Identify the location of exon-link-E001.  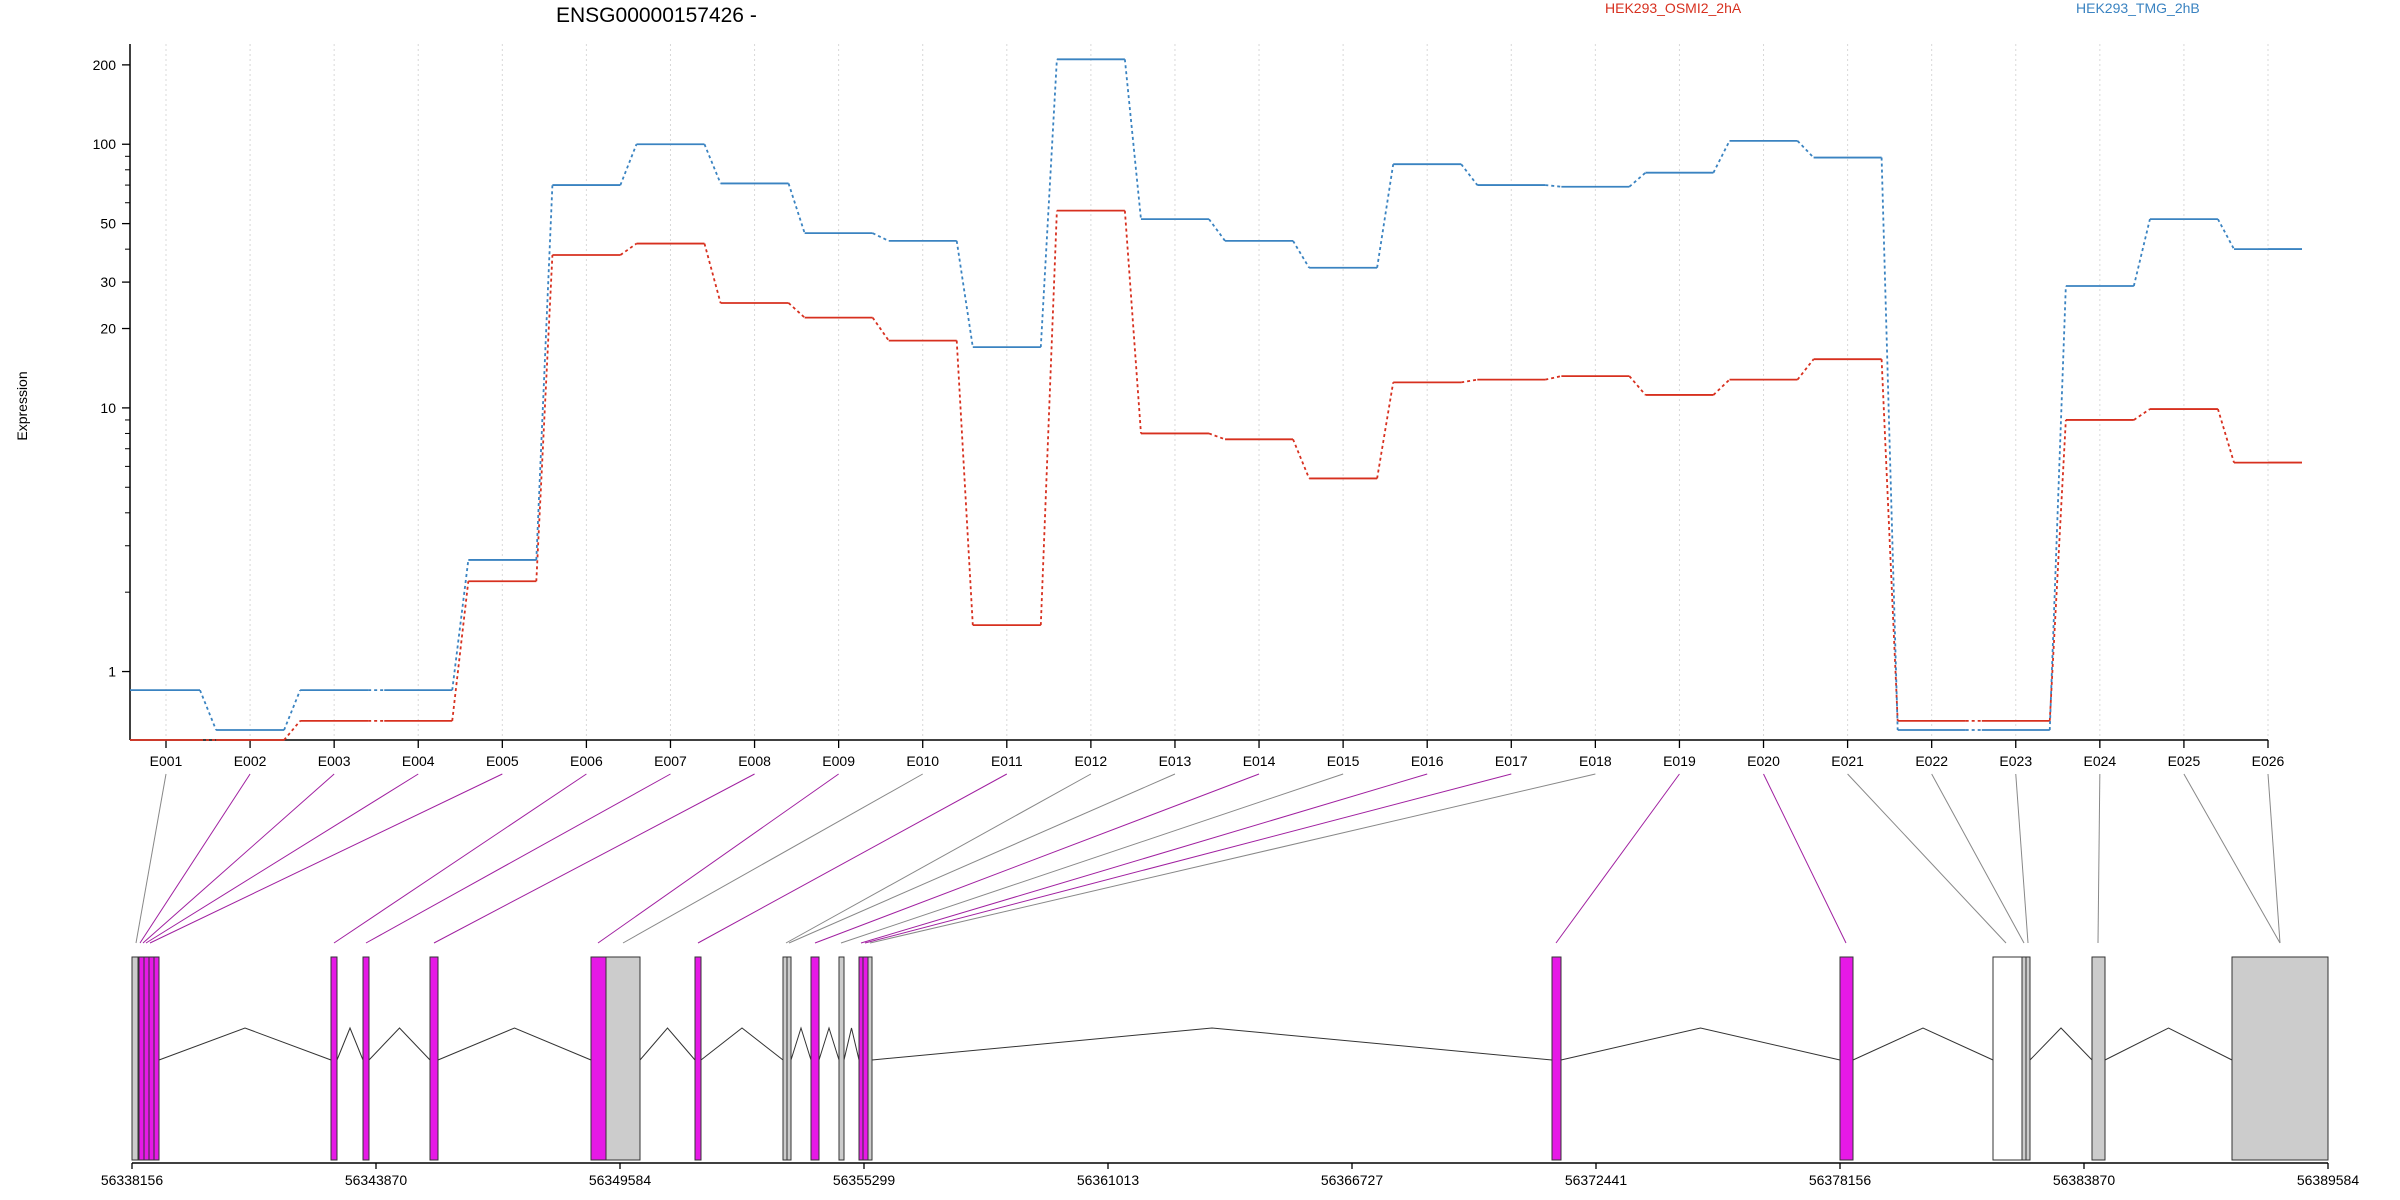
(151, 858).